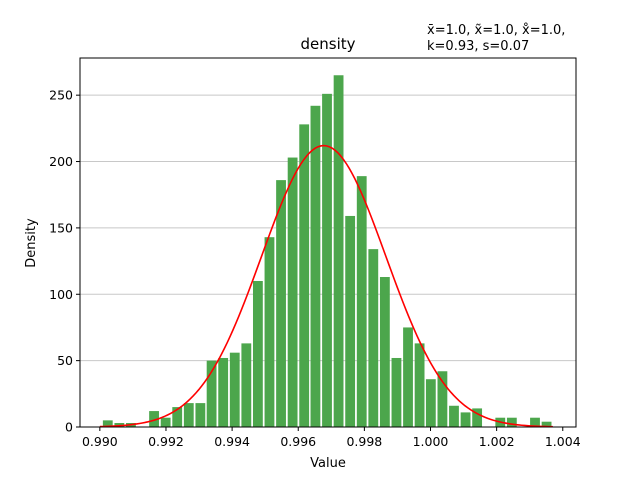 Image resolution: width=640 pixels, height=480 pixels. What do you see at coordinates (61, 294) in the screenshot?
I see `y-tick-label-2: 100` at bounding box center [61, 294].